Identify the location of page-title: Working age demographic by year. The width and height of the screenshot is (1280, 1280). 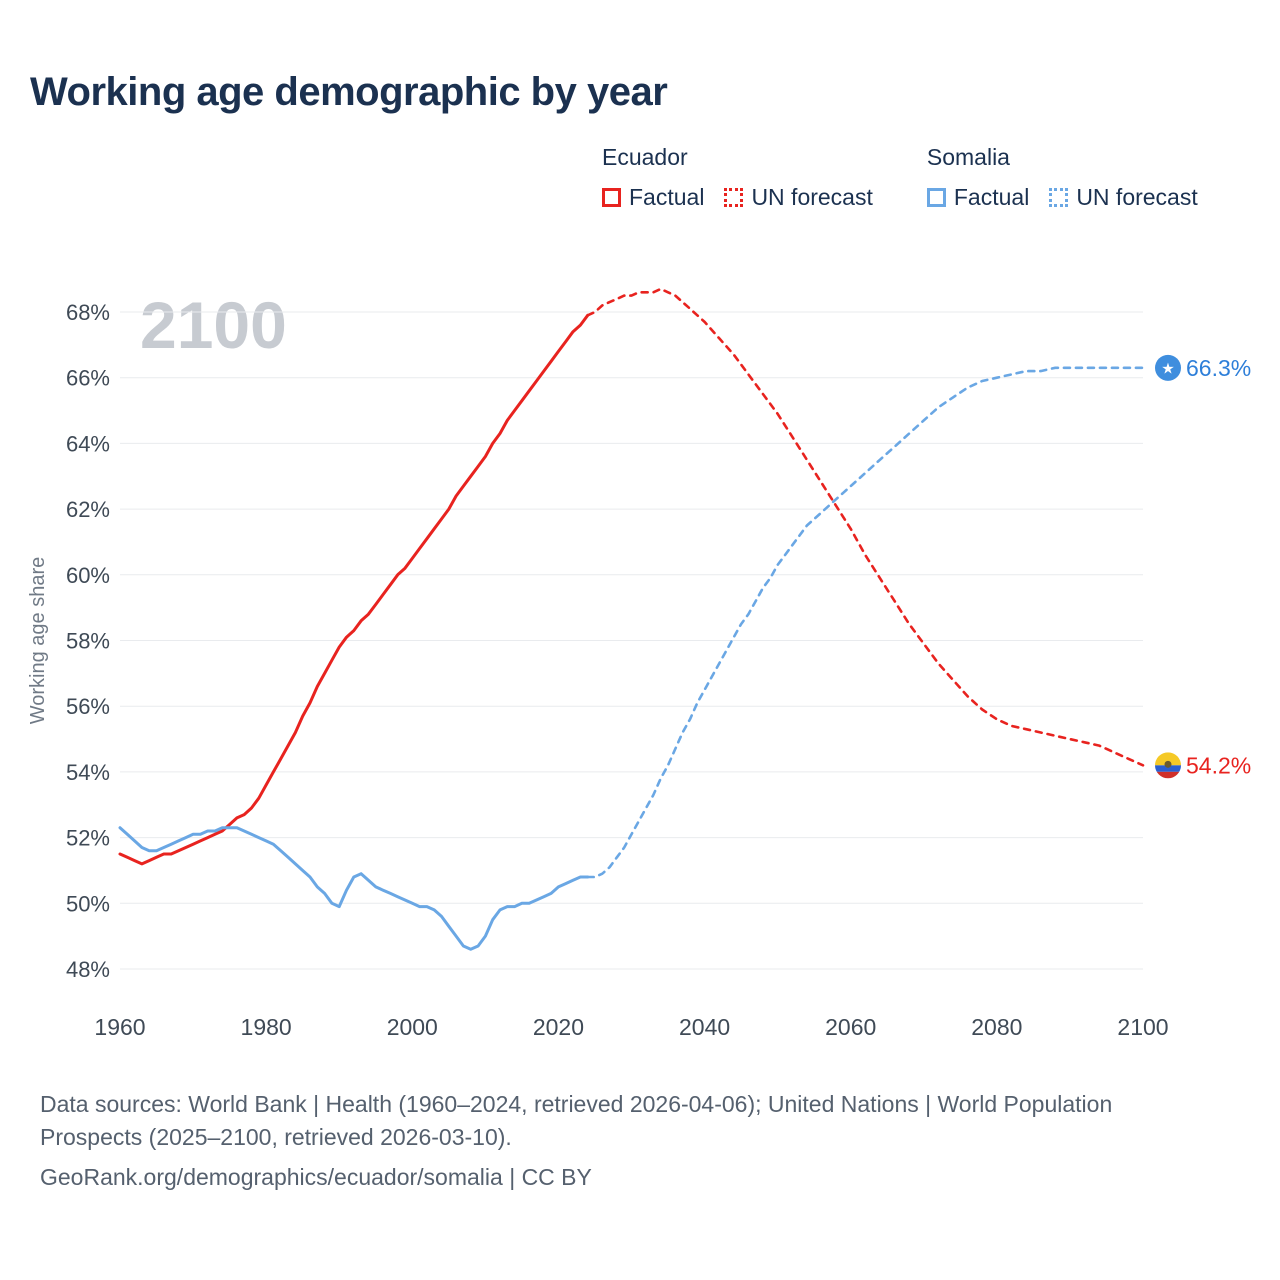
(349, 92).